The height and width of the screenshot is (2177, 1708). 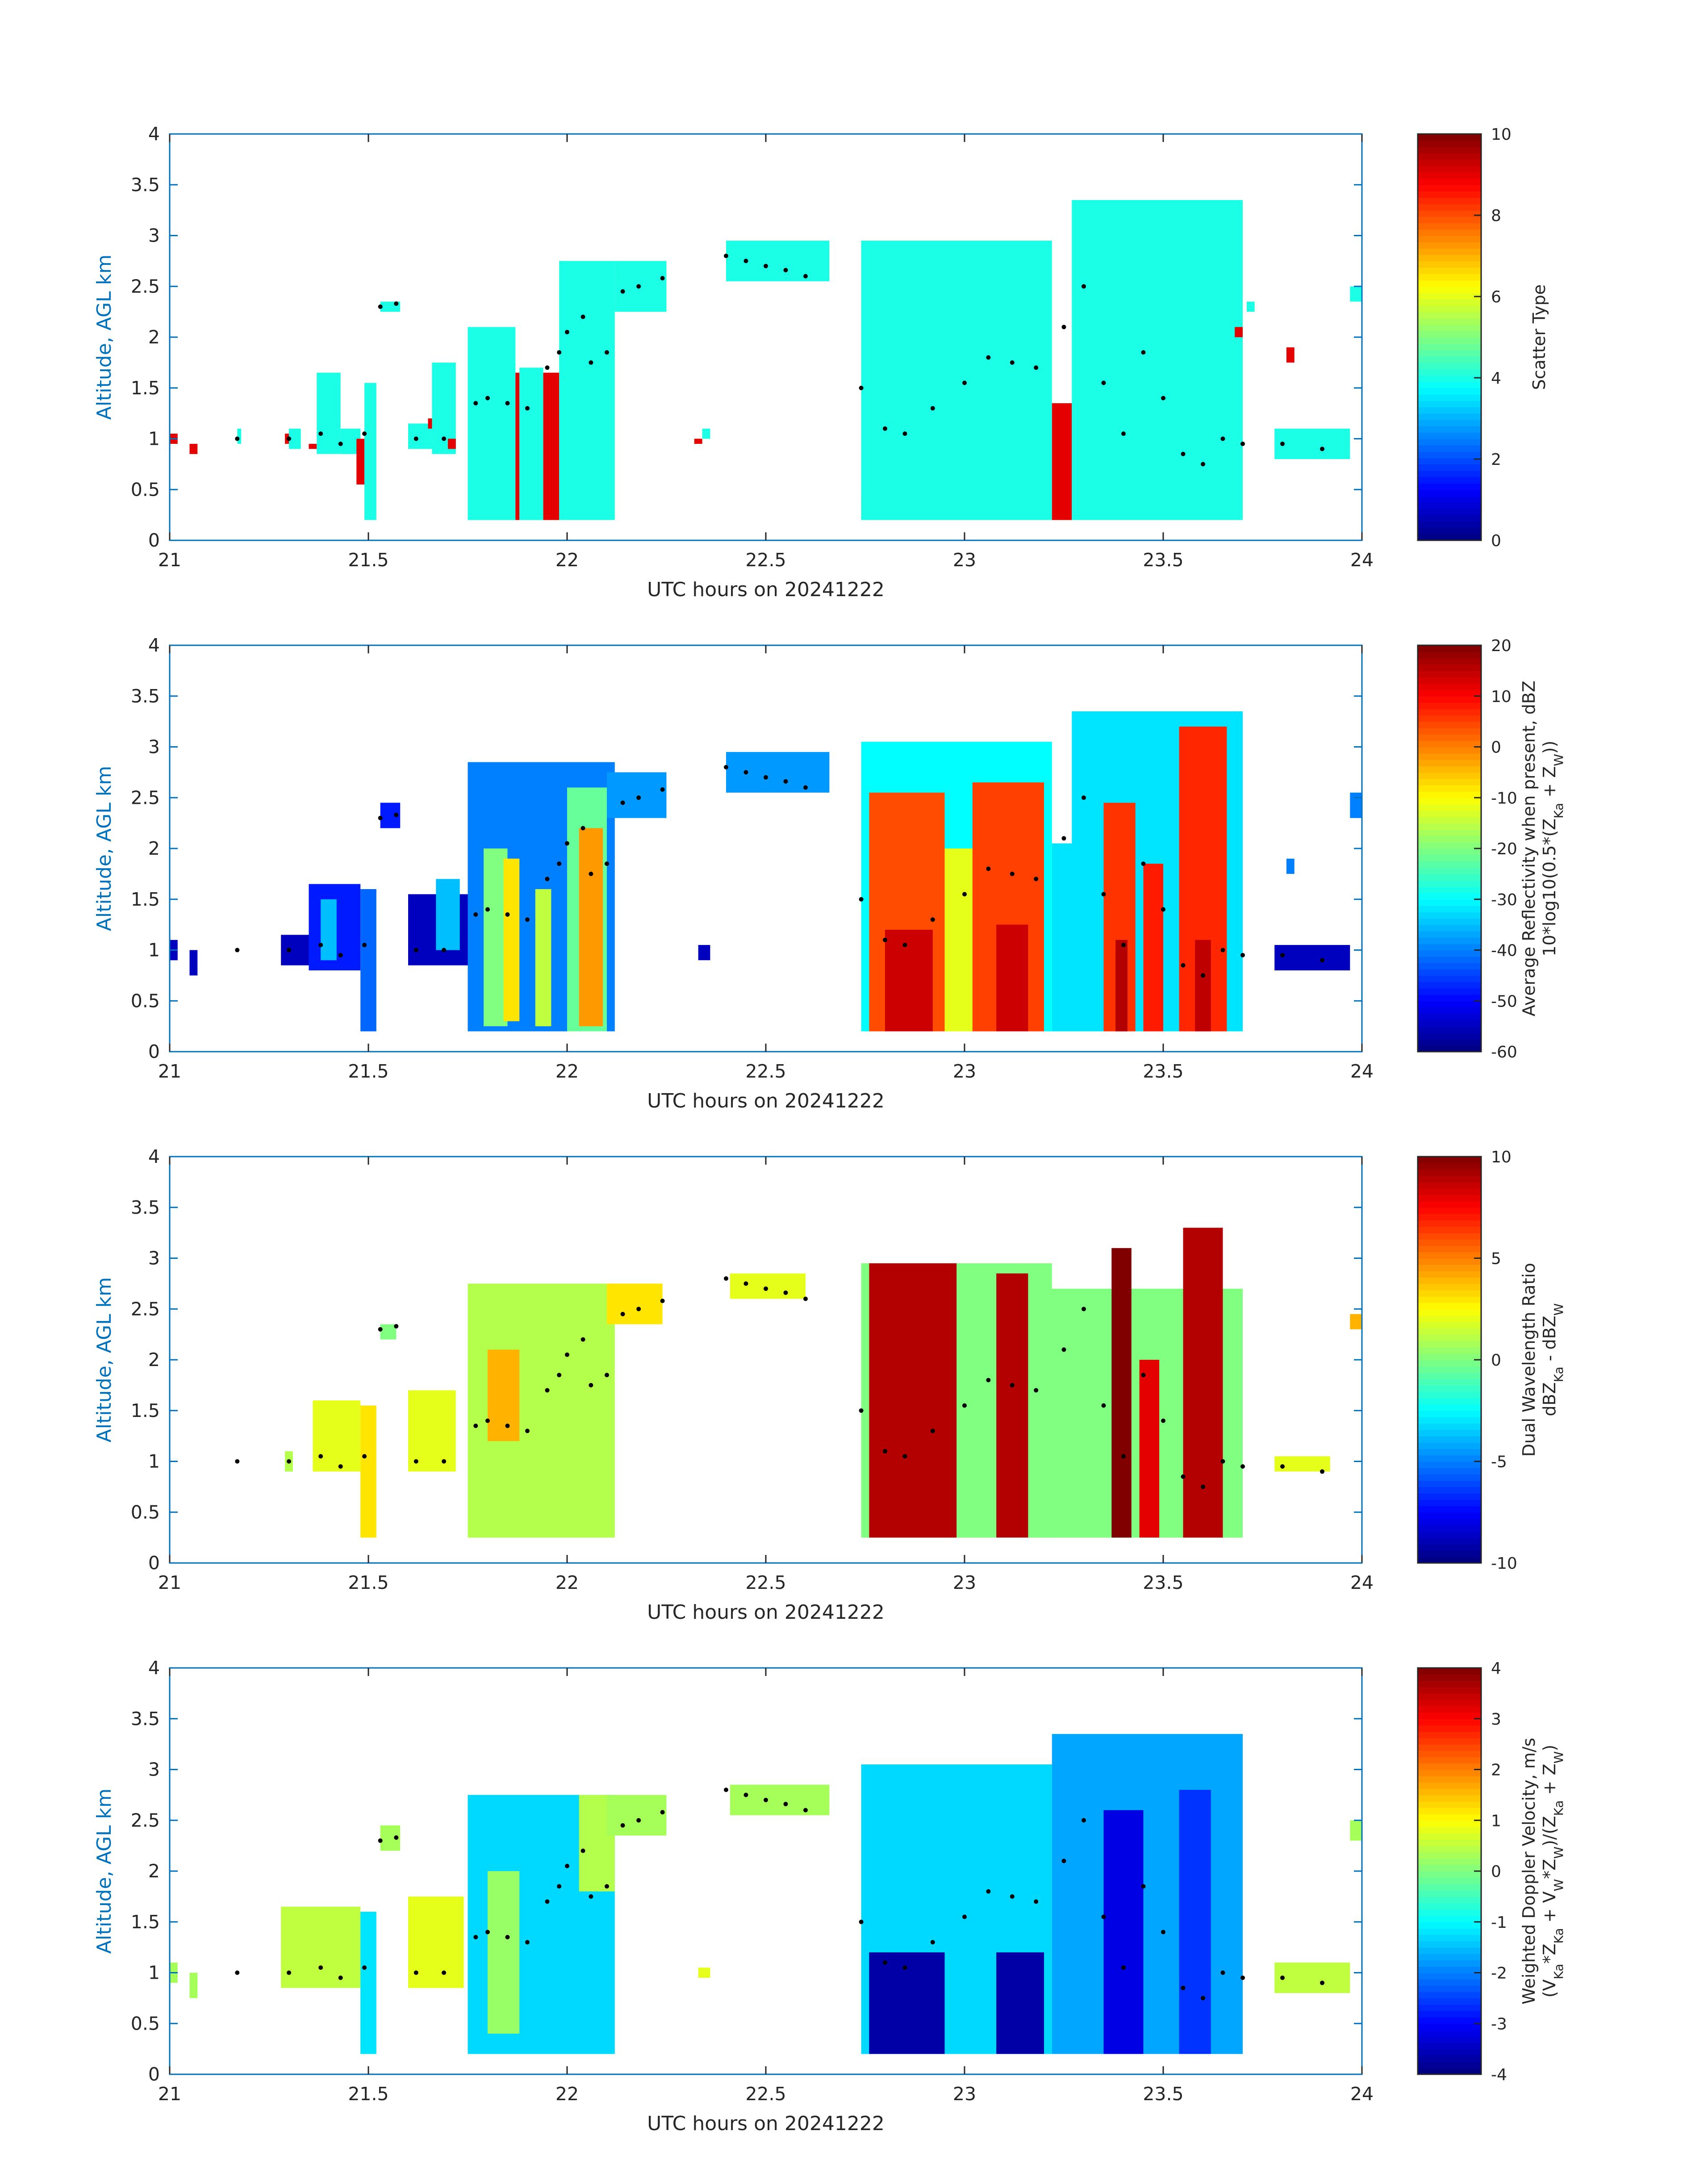 What do you see at coordinates (1496, 1821) in the screenshot?
I see `colorbar-tick-label: 1` at bounding box center [1496, 1821].